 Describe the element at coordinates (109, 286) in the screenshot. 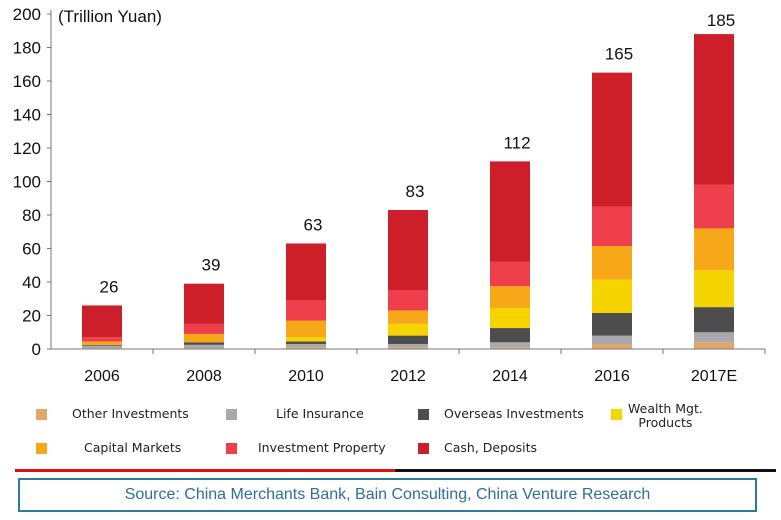

I see `total-label-2006: 26` at that location.